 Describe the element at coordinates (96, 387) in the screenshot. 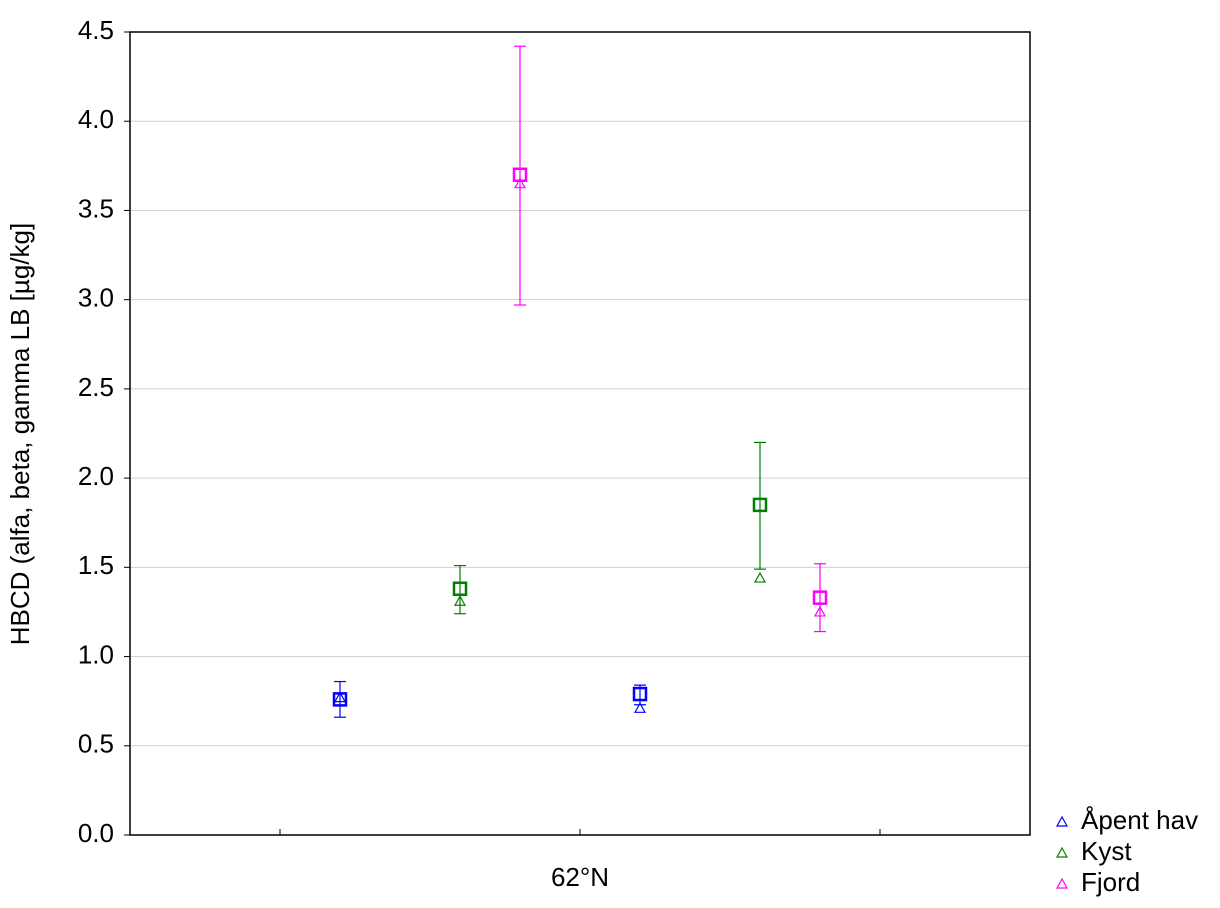

I see `y-tick-label: 2.5` at that location.